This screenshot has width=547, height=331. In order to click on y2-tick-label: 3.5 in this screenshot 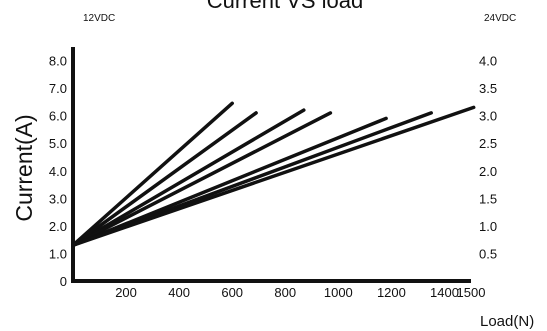, I will do `click(488, 88)`.